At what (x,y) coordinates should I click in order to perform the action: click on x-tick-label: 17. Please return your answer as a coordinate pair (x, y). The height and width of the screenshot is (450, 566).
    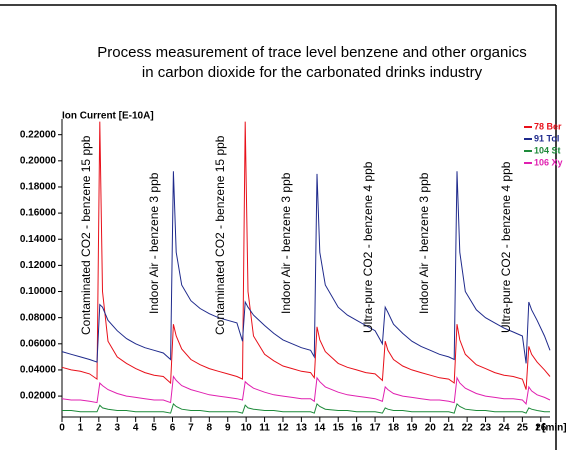
    Looking at the image, I should click on (375, 428).